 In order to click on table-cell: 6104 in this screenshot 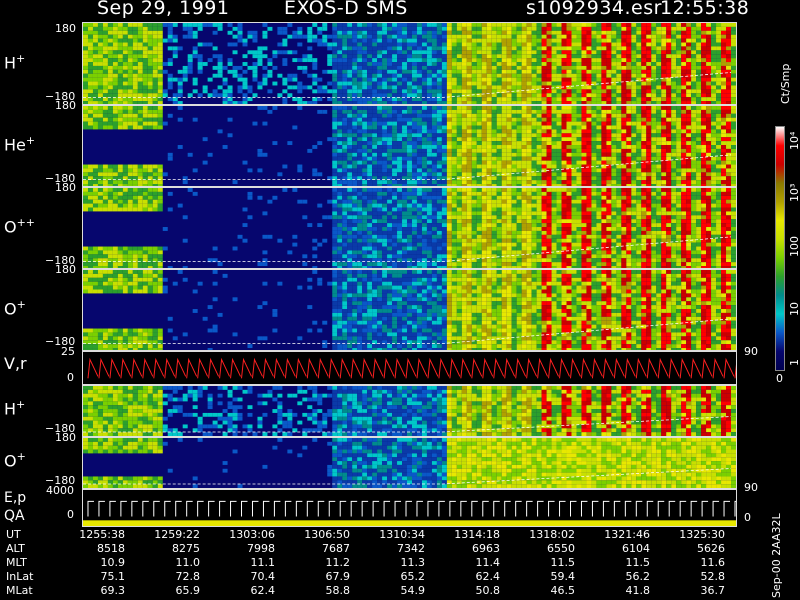, I will do `click(636, 548)`.